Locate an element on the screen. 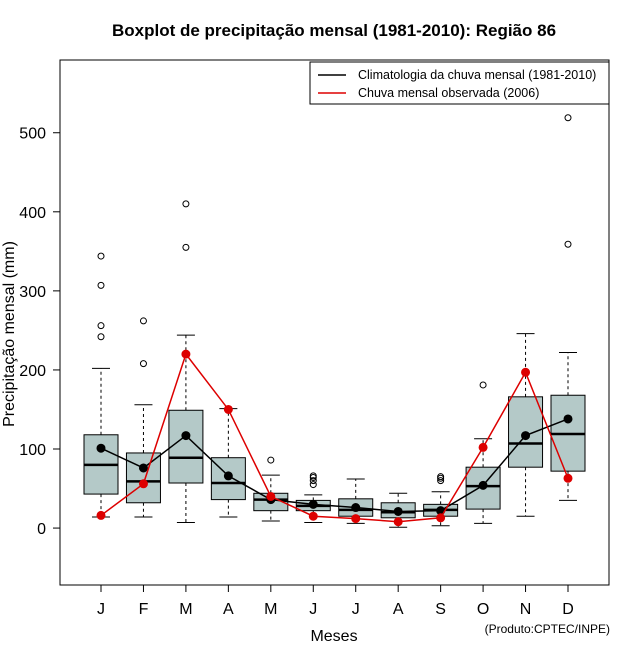 The image size is (640, 660). x-tick-label-1: F is located at coordinates (144, 609).